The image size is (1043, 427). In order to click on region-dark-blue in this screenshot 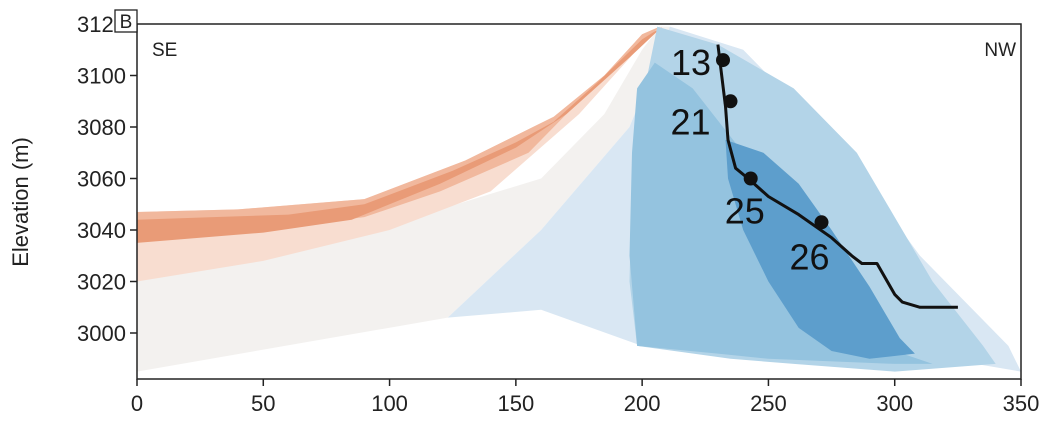, I will do `click(820, 249)`.